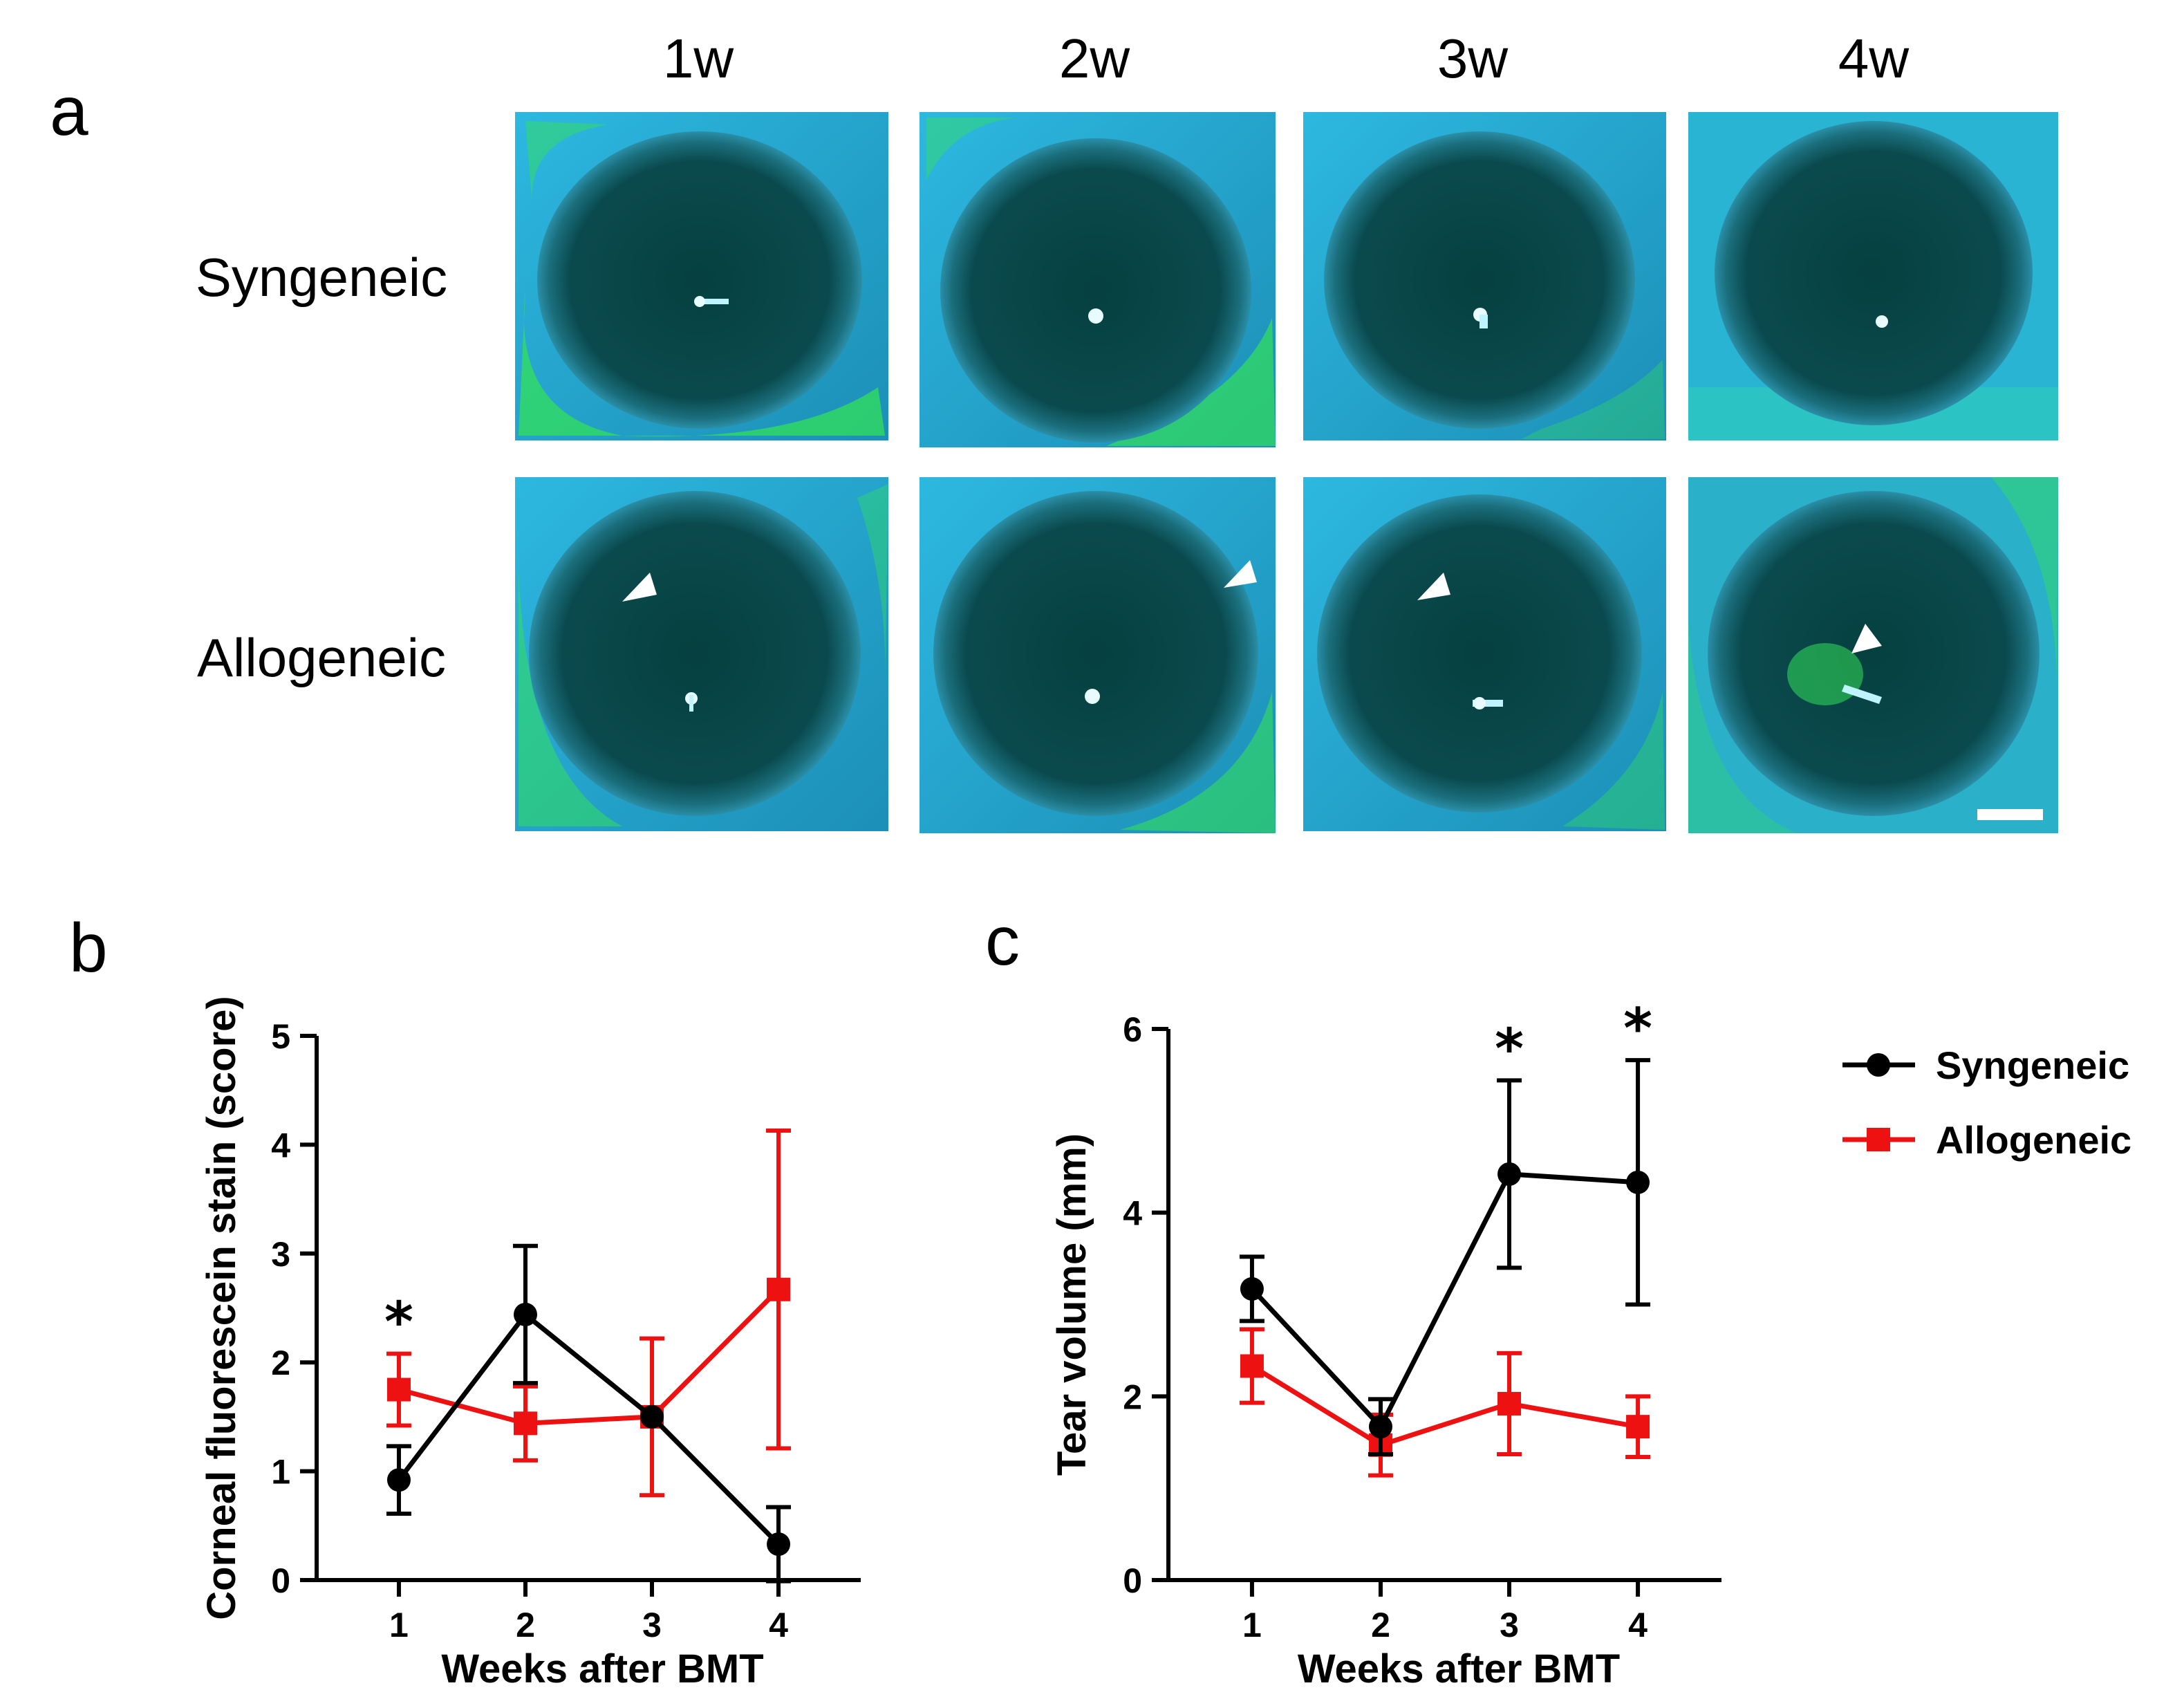 This screenshot has height=1708, width=2184. I want to click on row-label-syngeneic: Syngeneic, so click(321, 277).